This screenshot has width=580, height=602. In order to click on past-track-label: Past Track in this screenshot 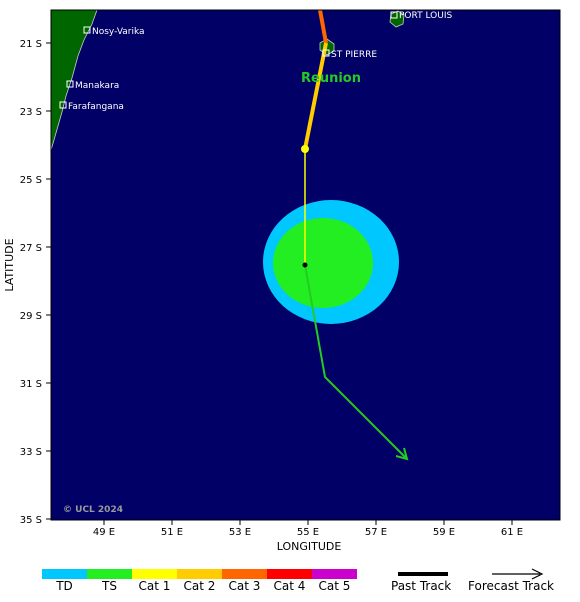, I will do `click(421, 586)`.